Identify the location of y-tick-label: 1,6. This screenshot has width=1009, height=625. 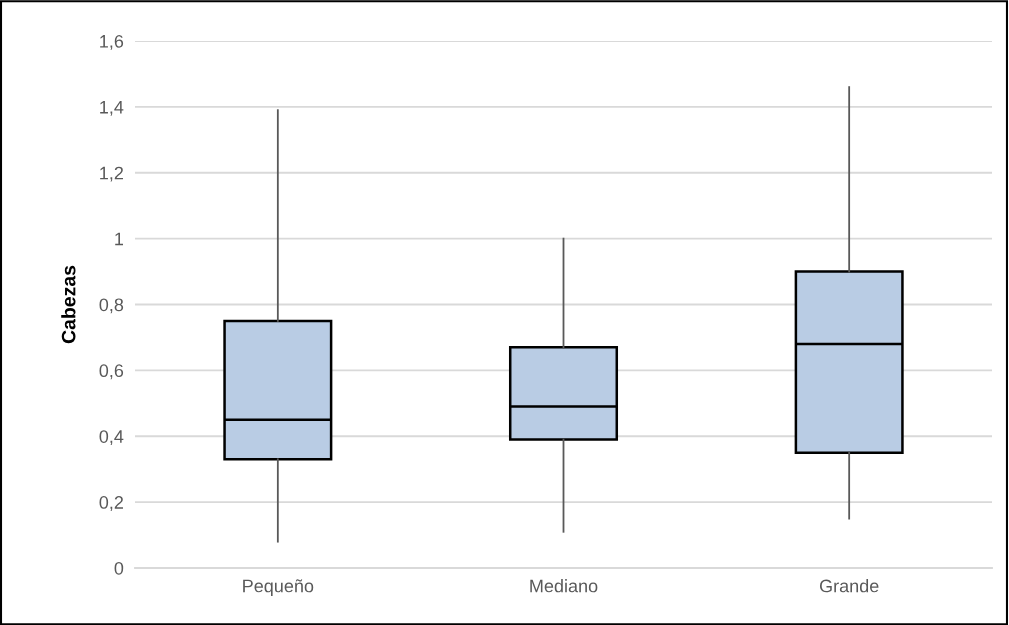
(112, 42).